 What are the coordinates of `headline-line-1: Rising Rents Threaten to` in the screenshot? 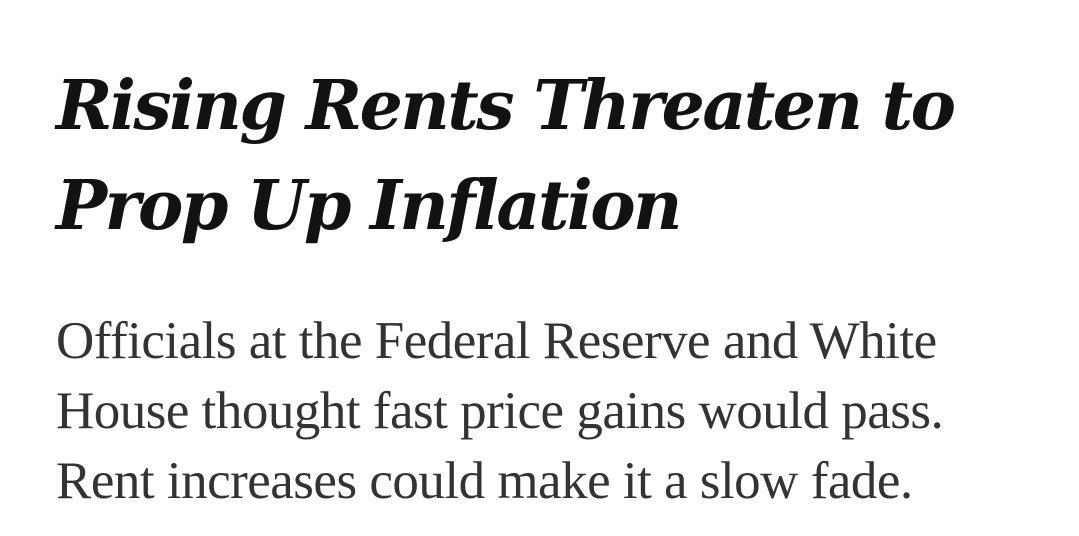 It's located at (506, 106).